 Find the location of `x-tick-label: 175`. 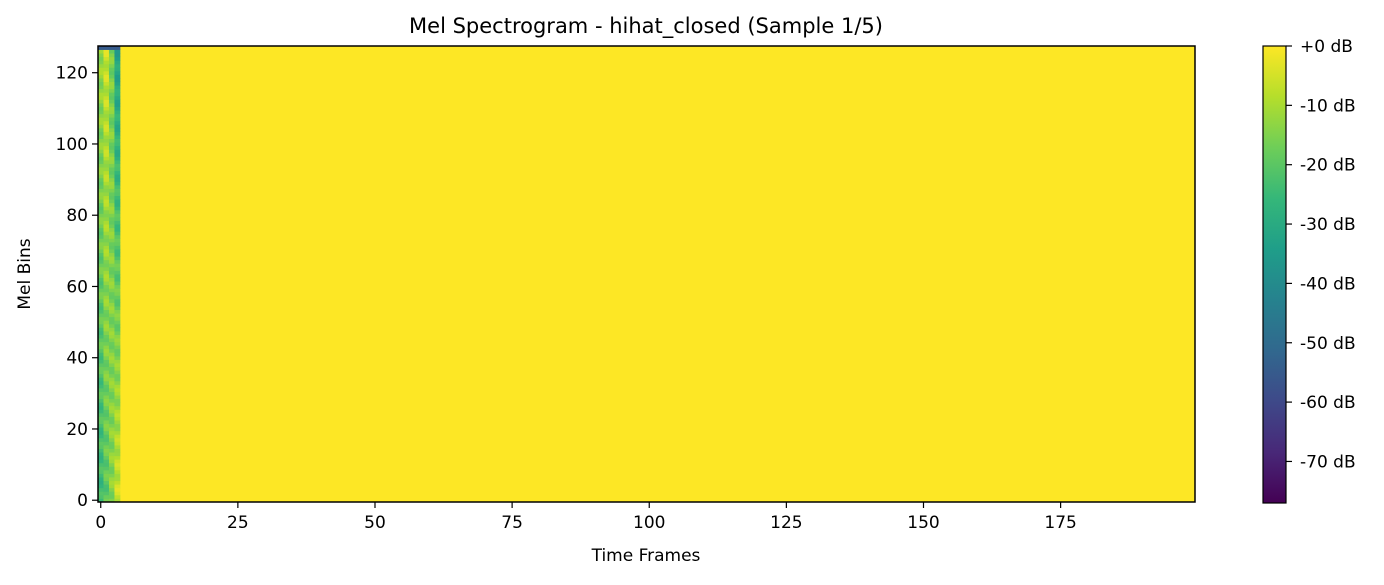

x-tick-label: 175 is located at coordinates (1060, 523).